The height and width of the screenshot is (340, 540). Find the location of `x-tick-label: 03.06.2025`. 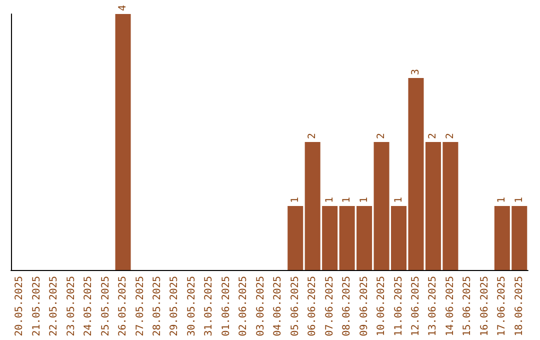

x-tick-label: 03.06.2025 is located at coordinates (260, 306).